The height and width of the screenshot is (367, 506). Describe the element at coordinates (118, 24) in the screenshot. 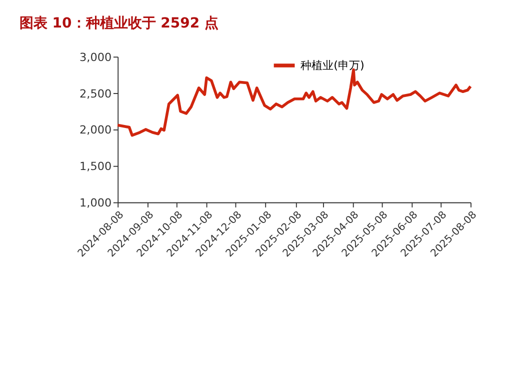

I see `chart-title: 图表 10：种植业收于 2592 点` at that location.